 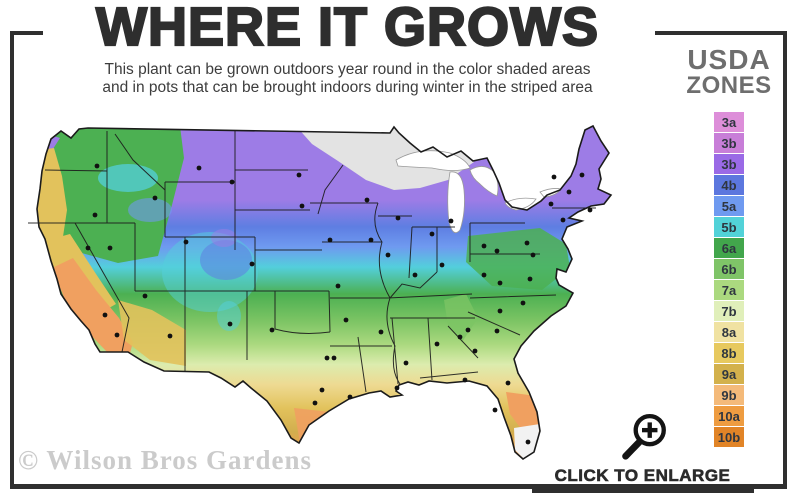 What do you see at coordinates (478, 192) in the screenshot?
I see `great-lakes` at bounding box center [478, 192].